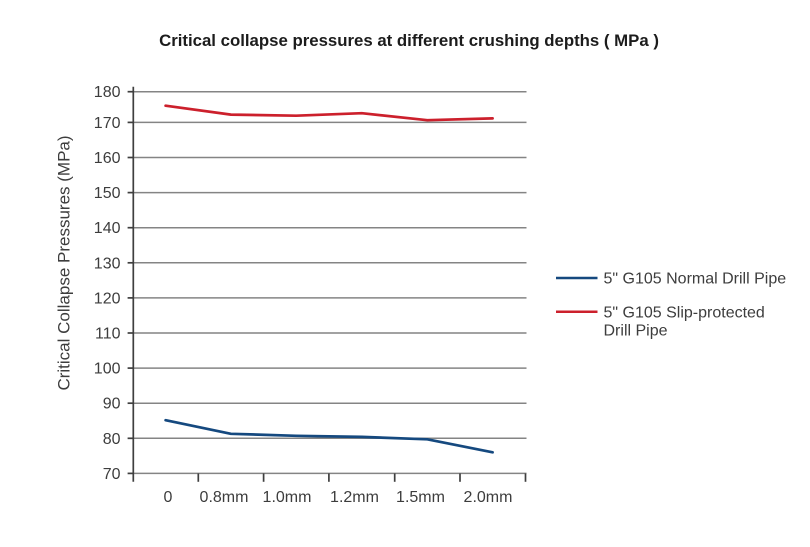 Image resolution: width=810 pixels, height=547 pixels. I want to click on svg-text: Drill Pipe, so click(636, 331).